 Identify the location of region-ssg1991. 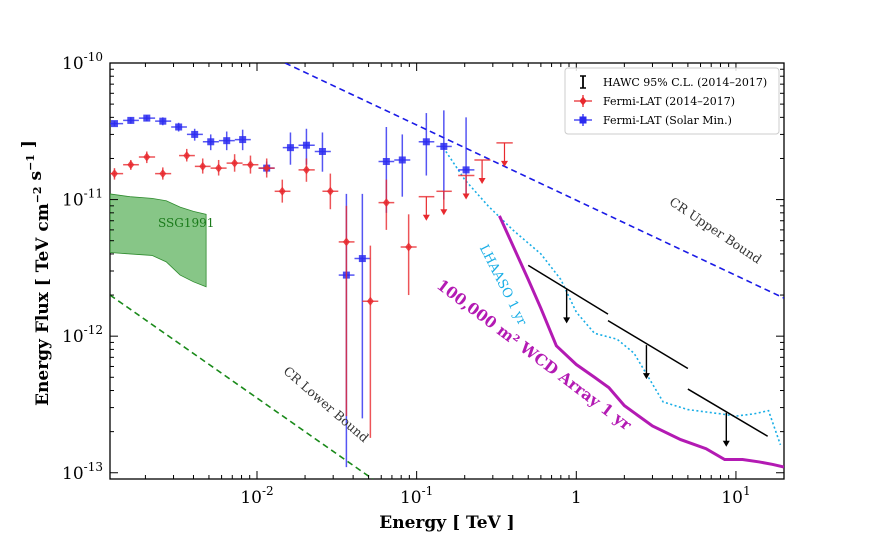
(158, 240).